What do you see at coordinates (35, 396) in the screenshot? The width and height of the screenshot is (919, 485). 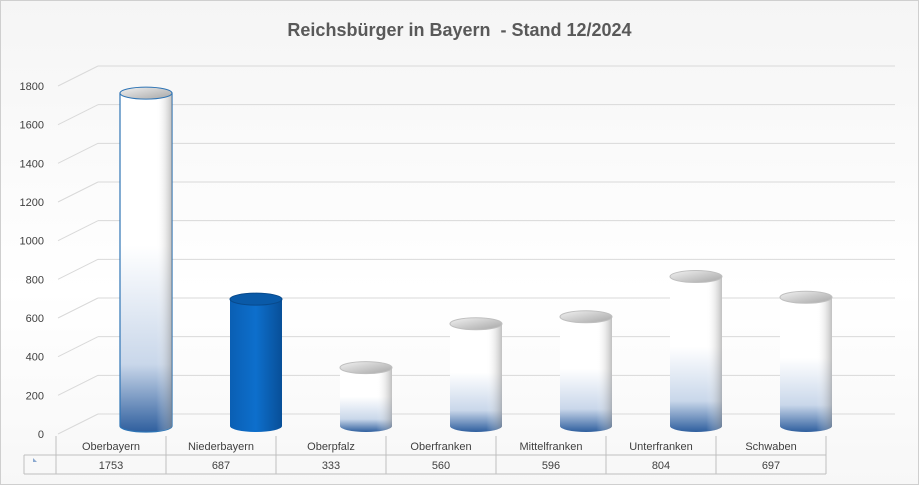 I see `y-tick-label: 200` at bounding box center [35, 396].